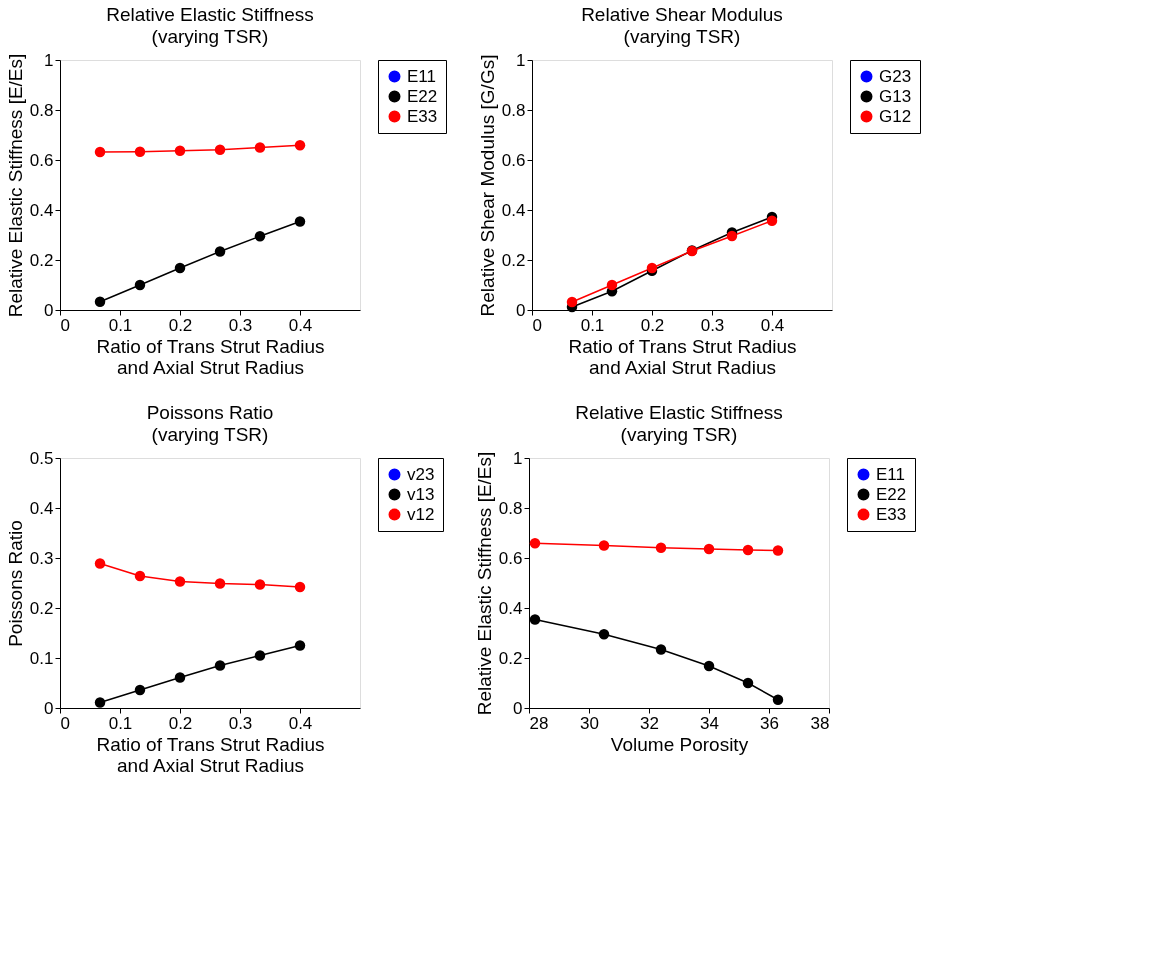 The width and height of the screenshot is (1158, 980). I want to click on y-axis-title: Poissons Ratio, so click(15, 583).